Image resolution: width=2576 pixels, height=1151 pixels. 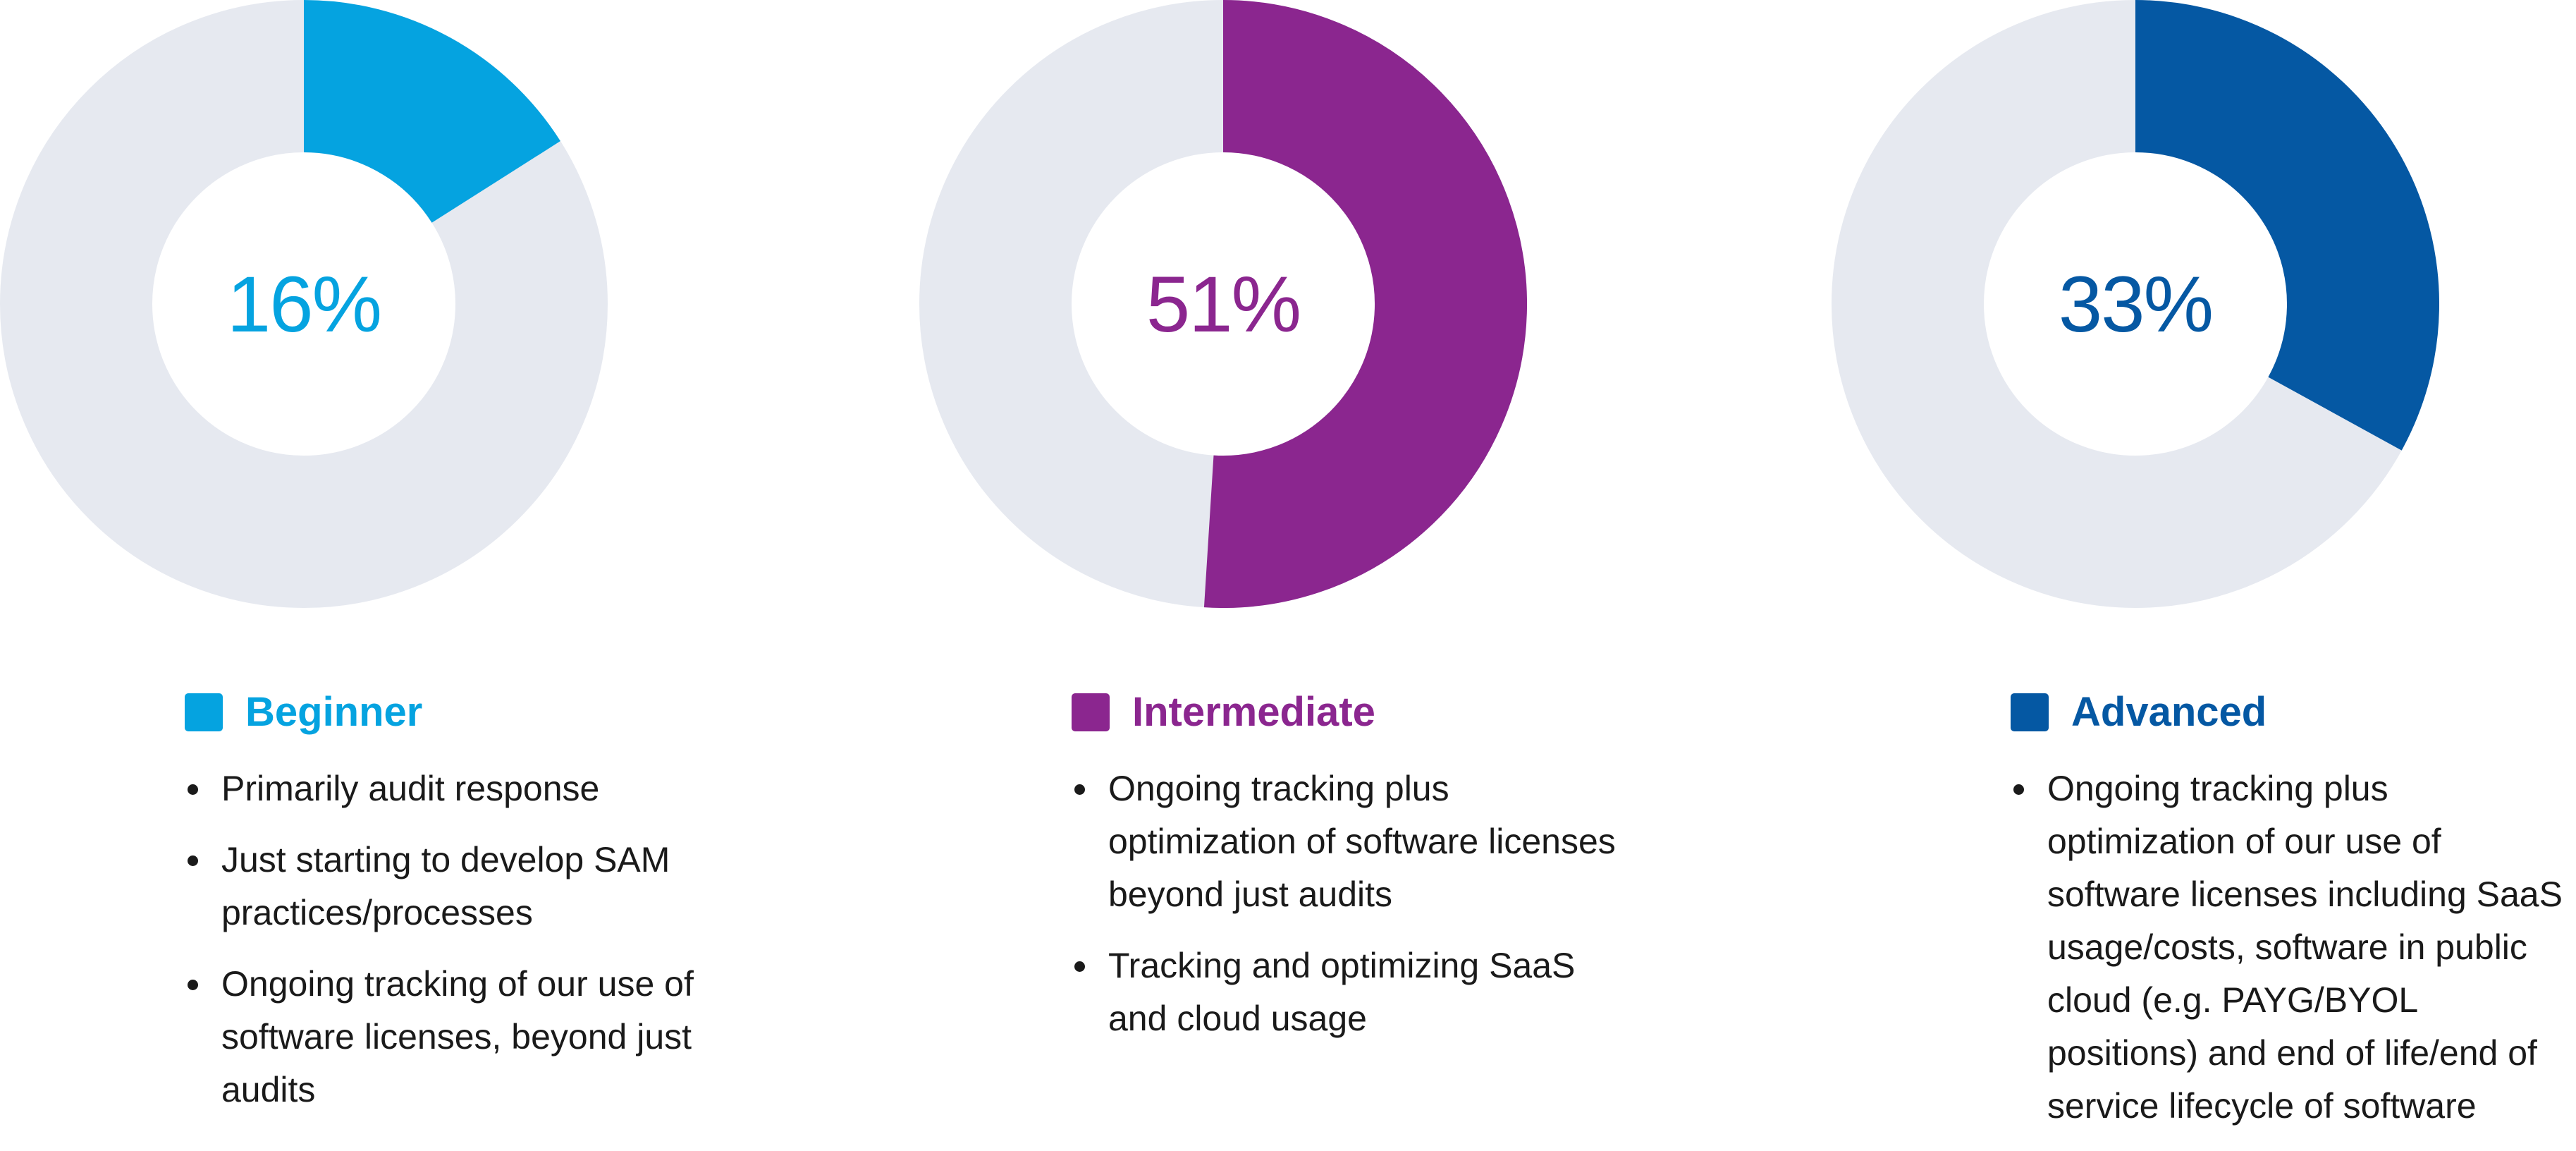 I want to click on advanced-legend-label: Advanced, so click(x=2169, y=712).